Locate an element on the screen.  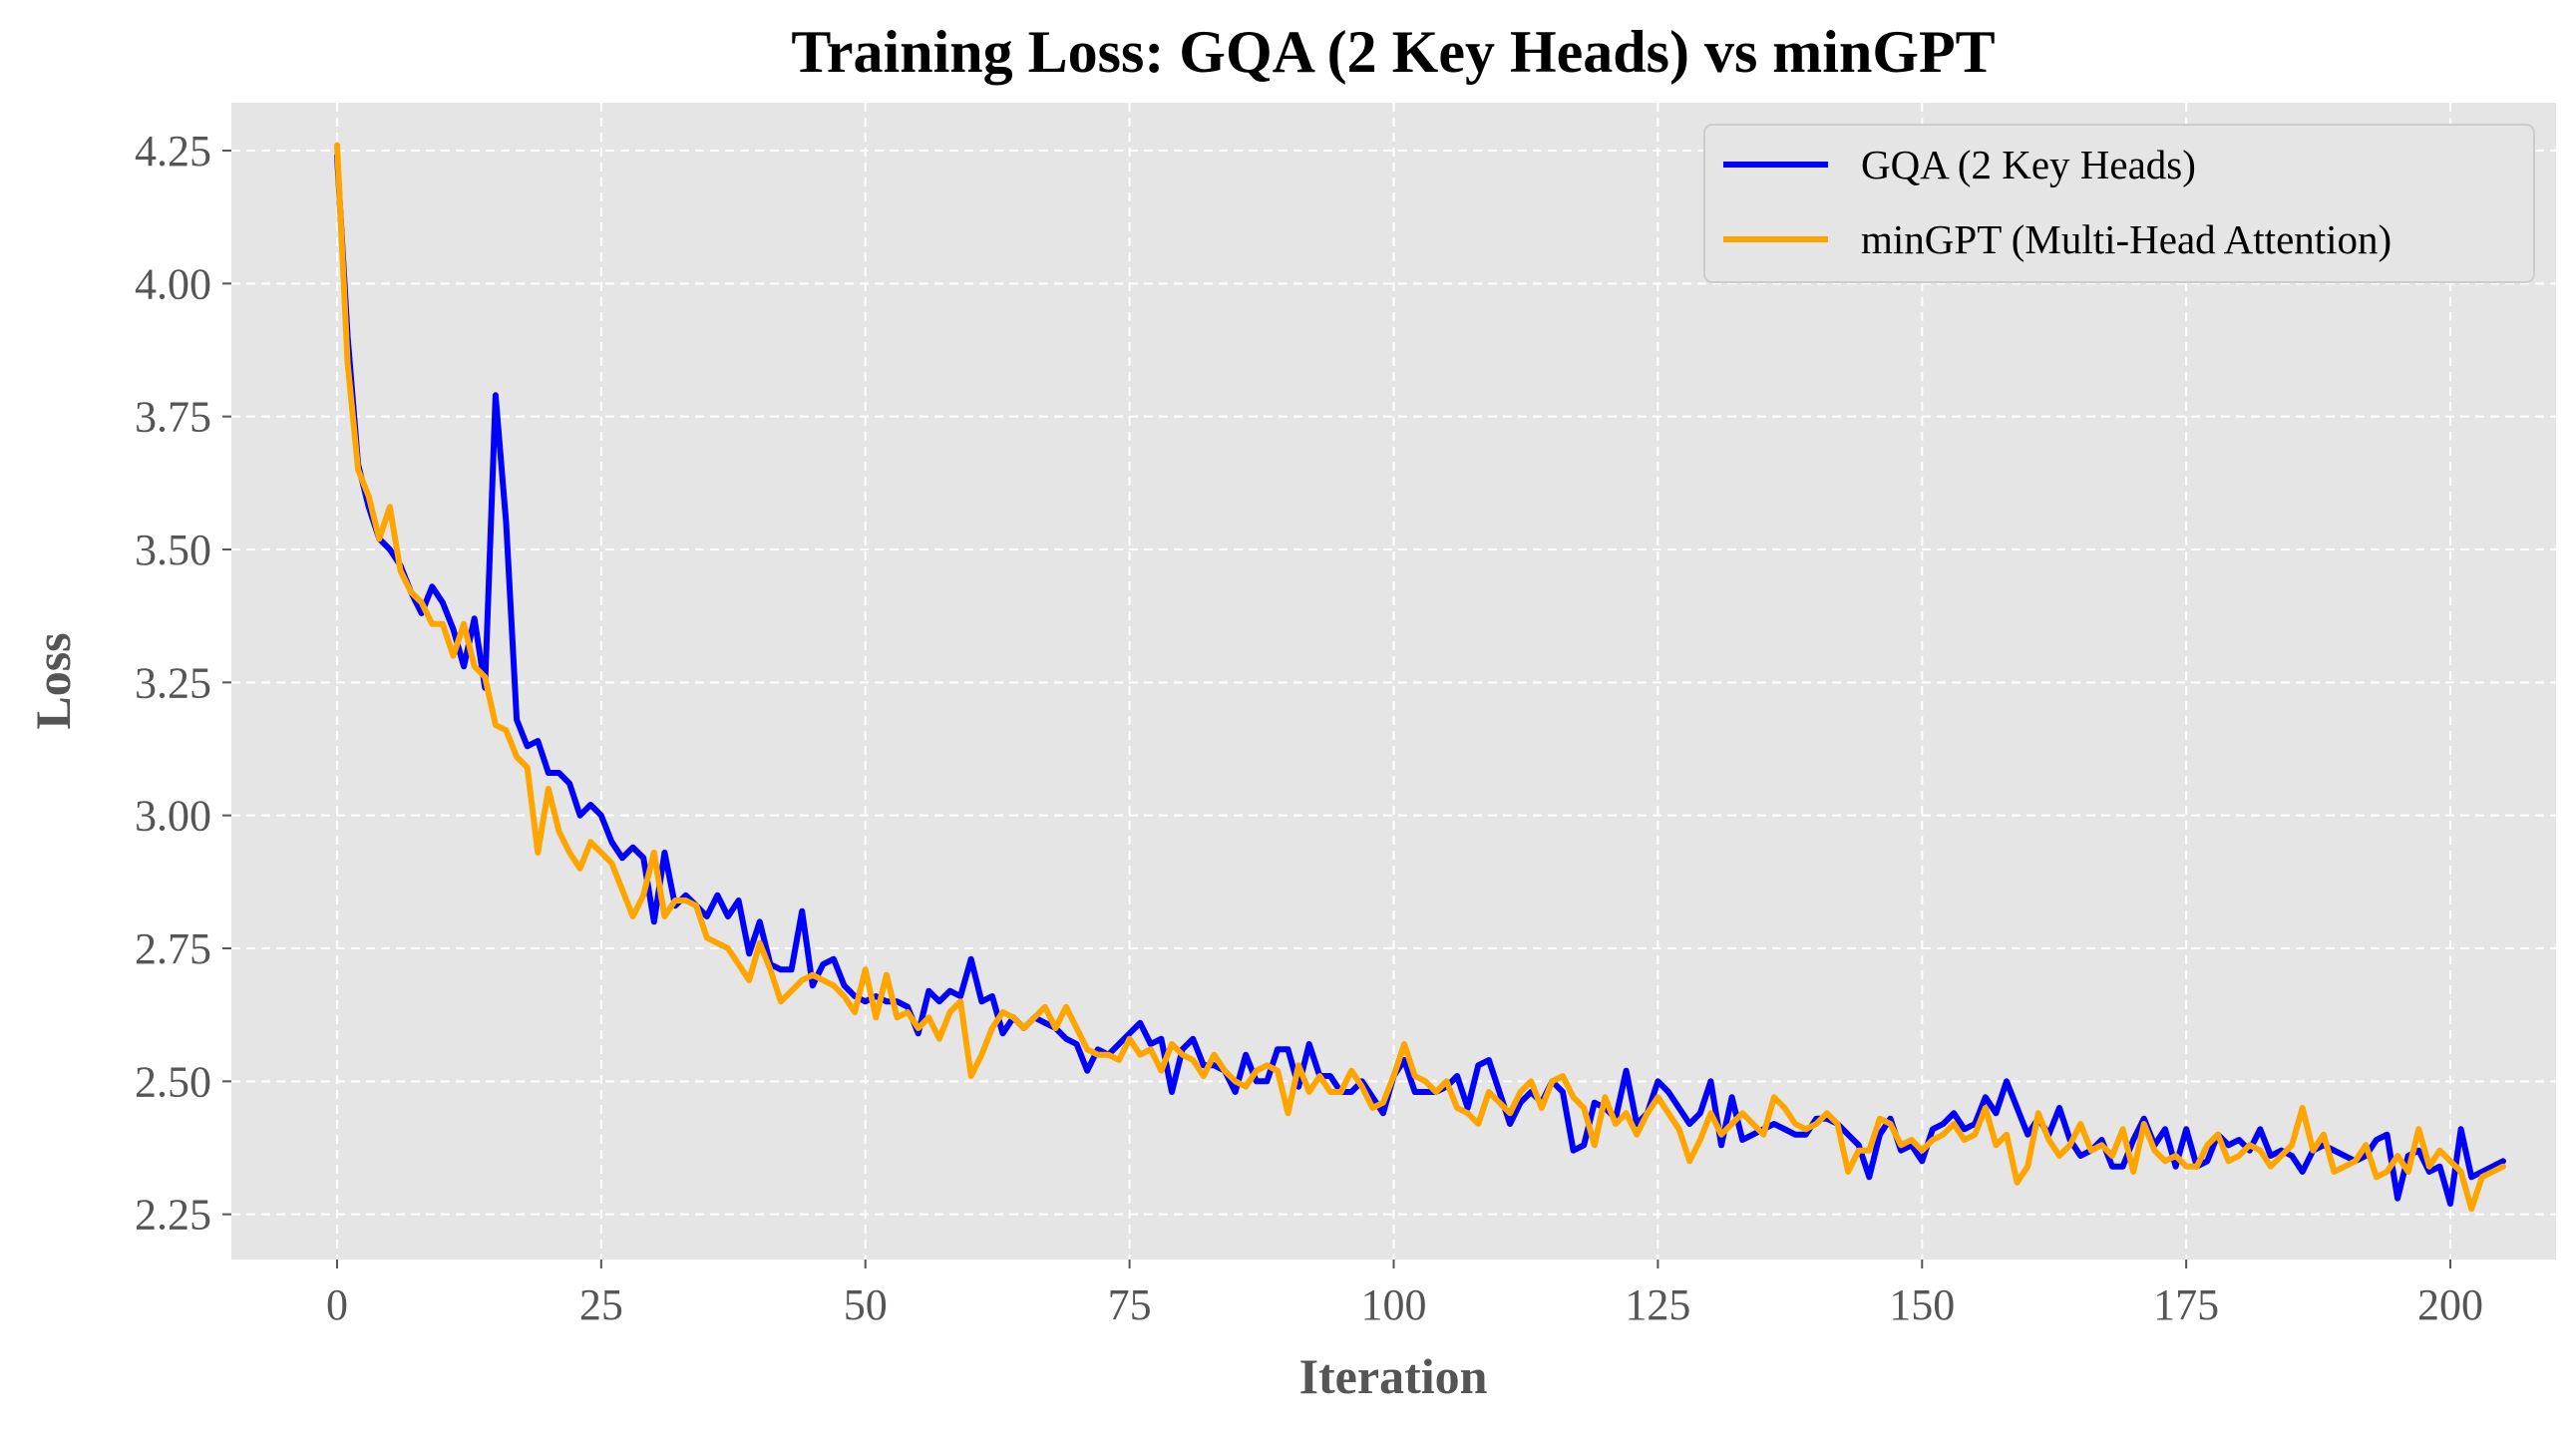
y-tick-label: 3.00 is located at coordinates (173, 816).